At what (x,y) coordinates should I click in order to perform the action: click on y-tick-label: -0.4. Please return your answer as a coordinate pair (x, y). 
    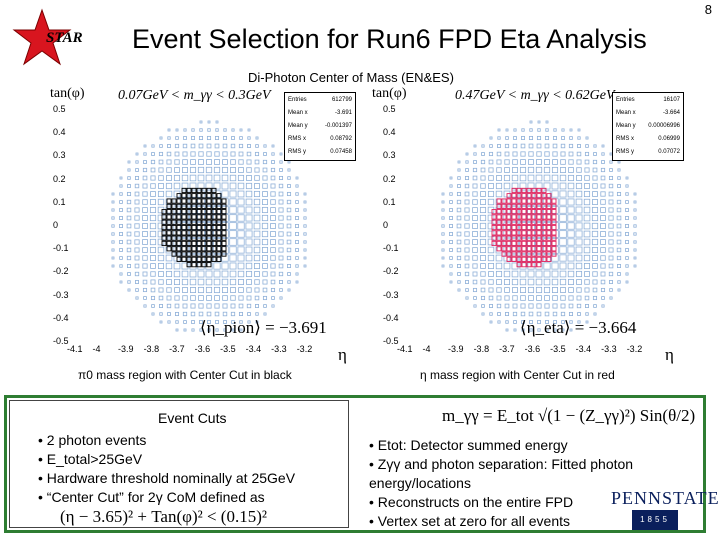
    Looking at the image, I should click on (391, 317).